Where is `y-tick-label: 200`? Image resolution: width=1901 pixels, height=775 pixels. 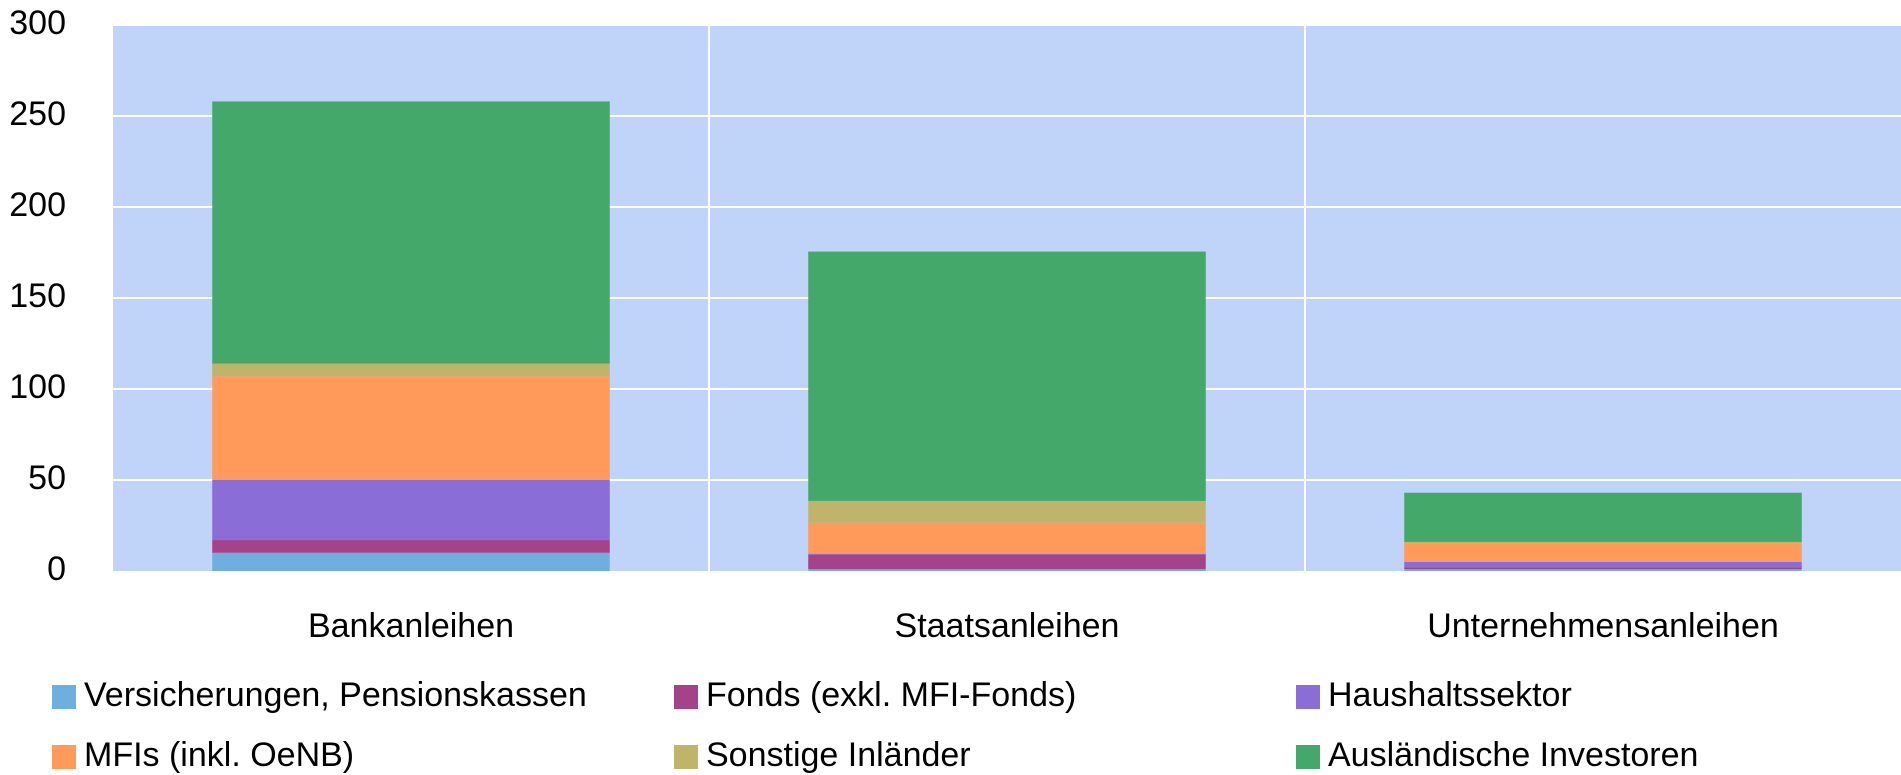
y-tick-label: 200 is located at coordinates (37, 205).